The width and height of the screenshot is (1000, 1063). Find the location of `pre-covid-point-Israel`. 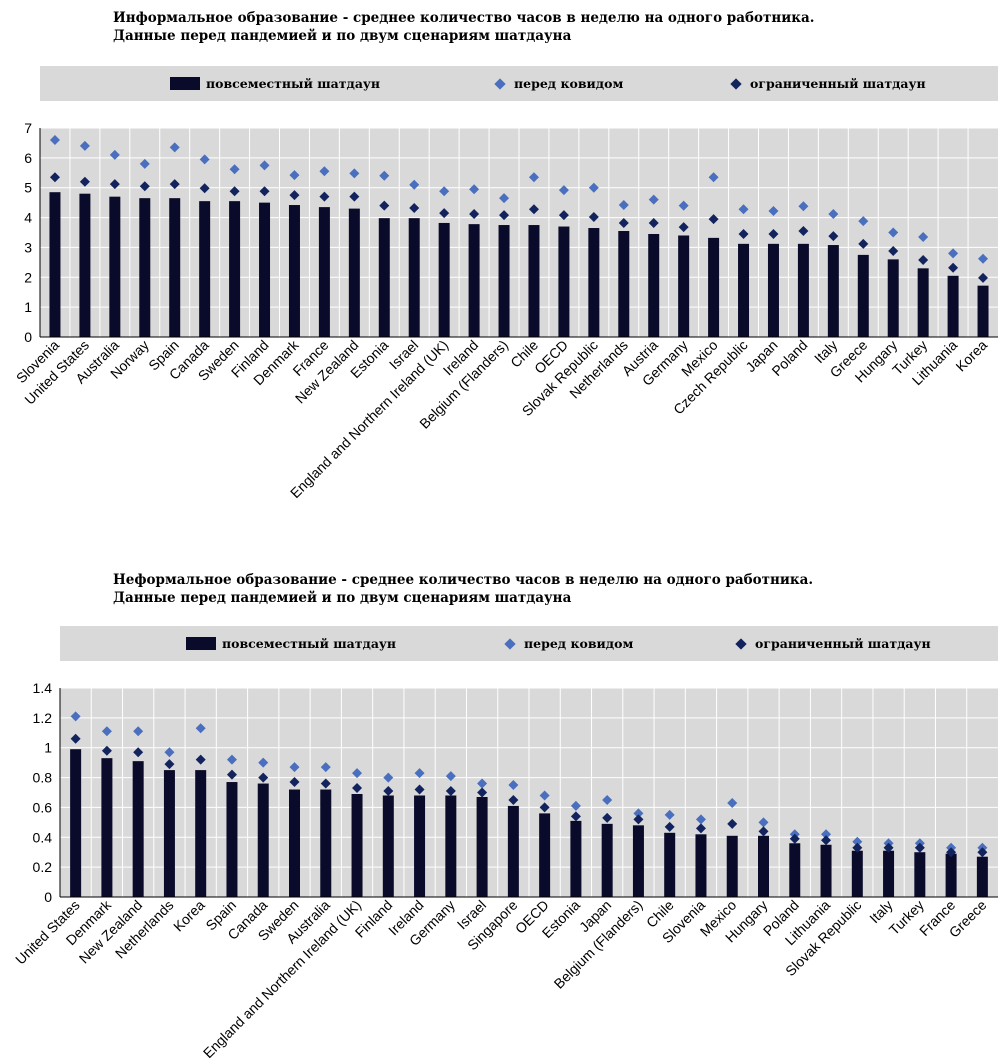

pre-covid-point-Israel is located at coordinates (482, 783).